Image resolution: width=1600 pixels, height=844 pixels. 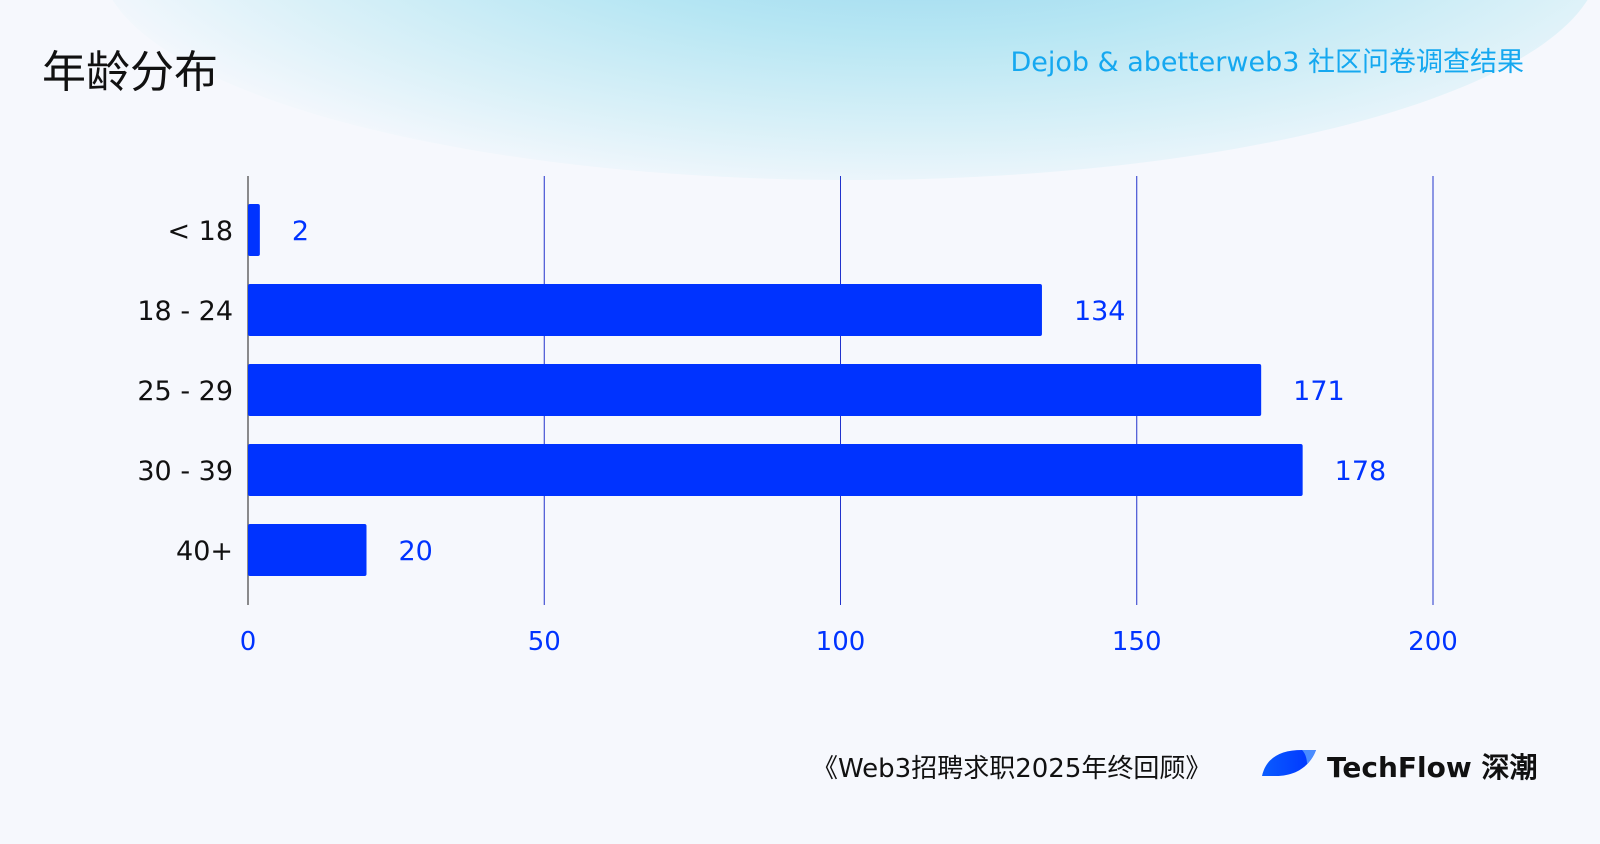 I want to click on x-tick-label: 50, so click(x=544, y=642).